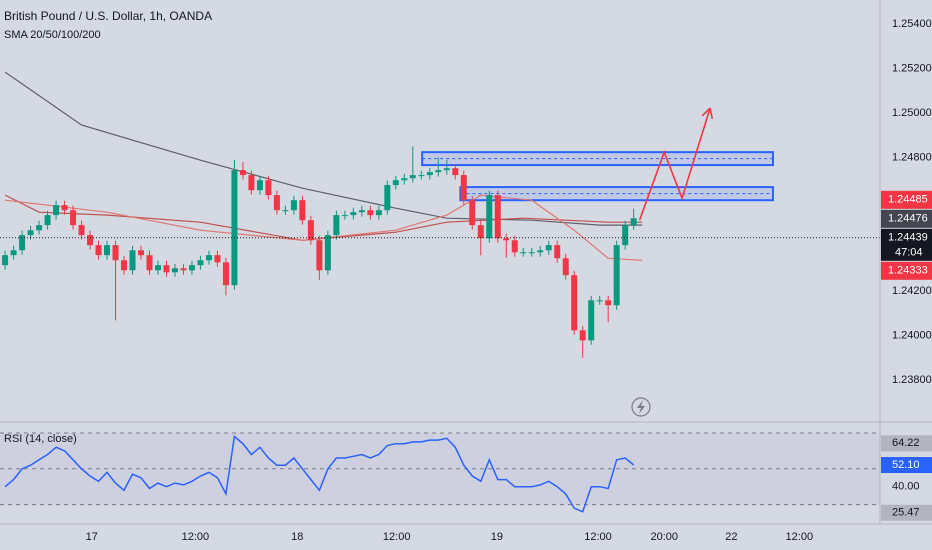  I want to click on icon-circle, so click(641, 407).